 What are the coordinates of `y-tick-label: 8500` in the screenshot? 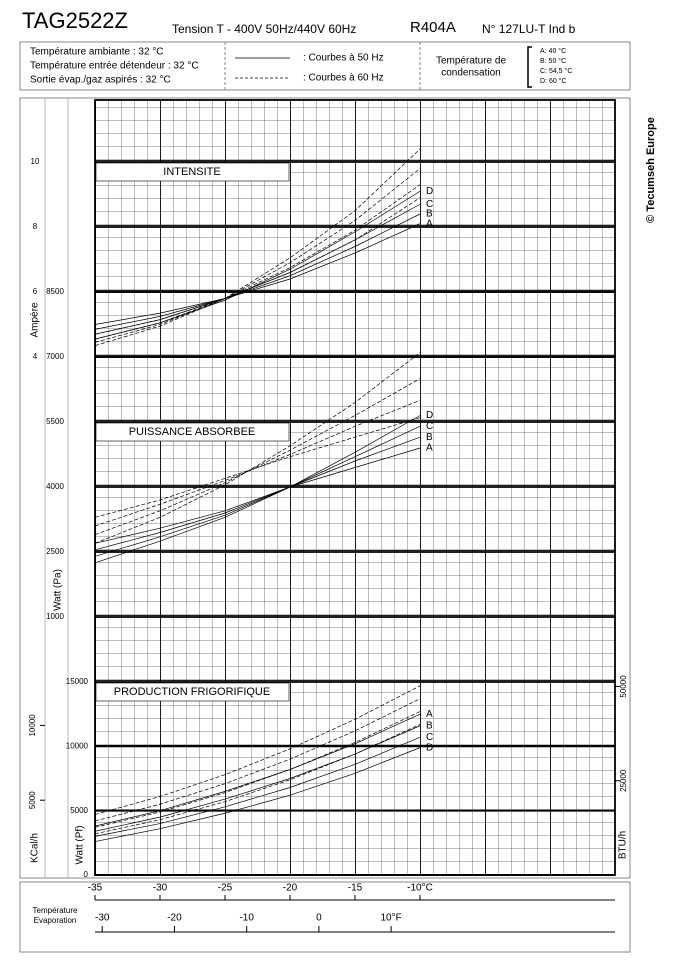 It's located at (55, 291).